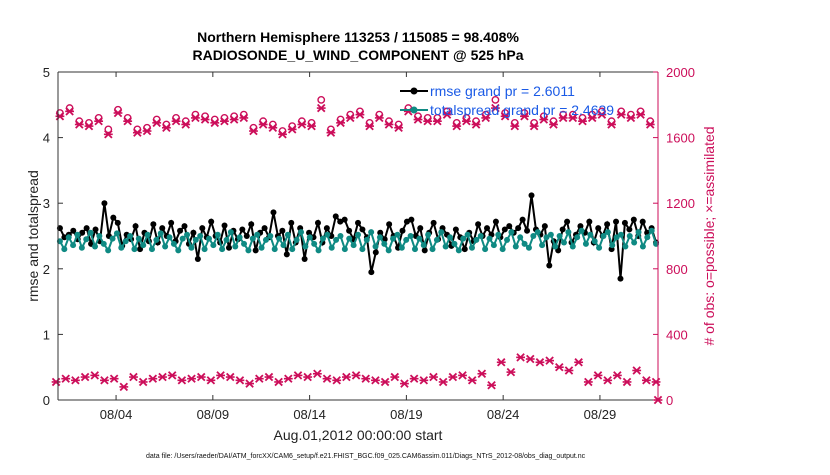 This screenshot has height=475, width=830. Describe the element at coordinates (406, 414) in the screenshot. I see `x-tick-label: 08/19` at that location.